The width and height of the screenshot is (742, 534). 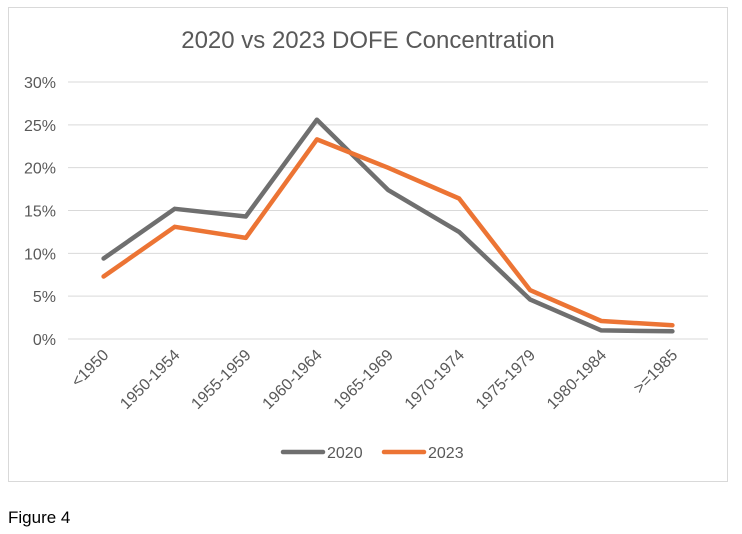 What do you see at coordinates (39, 517) in the screenshot?
I see `figure-caption: Figure 4` at bounding box center [39, 517].